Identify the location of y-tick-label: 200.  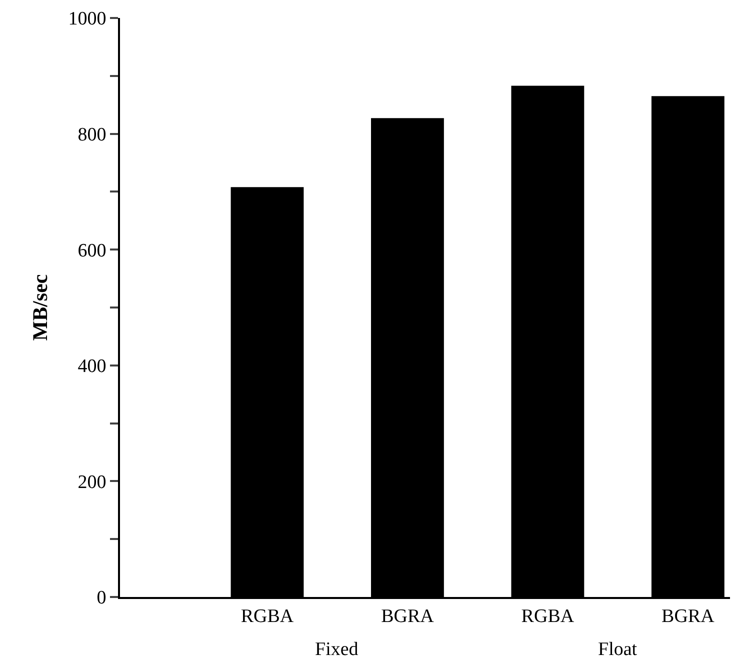
(92, 482).